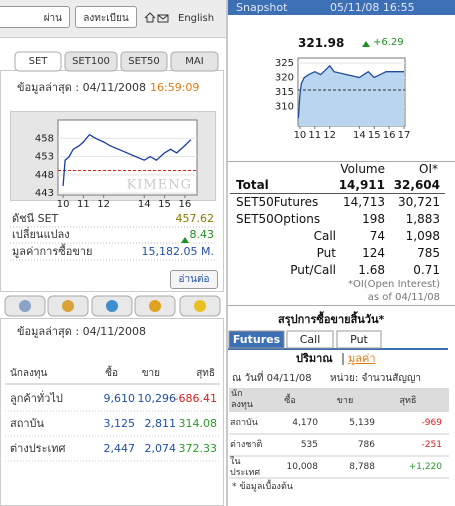  I want to click on x-tick-label: 10, so click(300, 135).